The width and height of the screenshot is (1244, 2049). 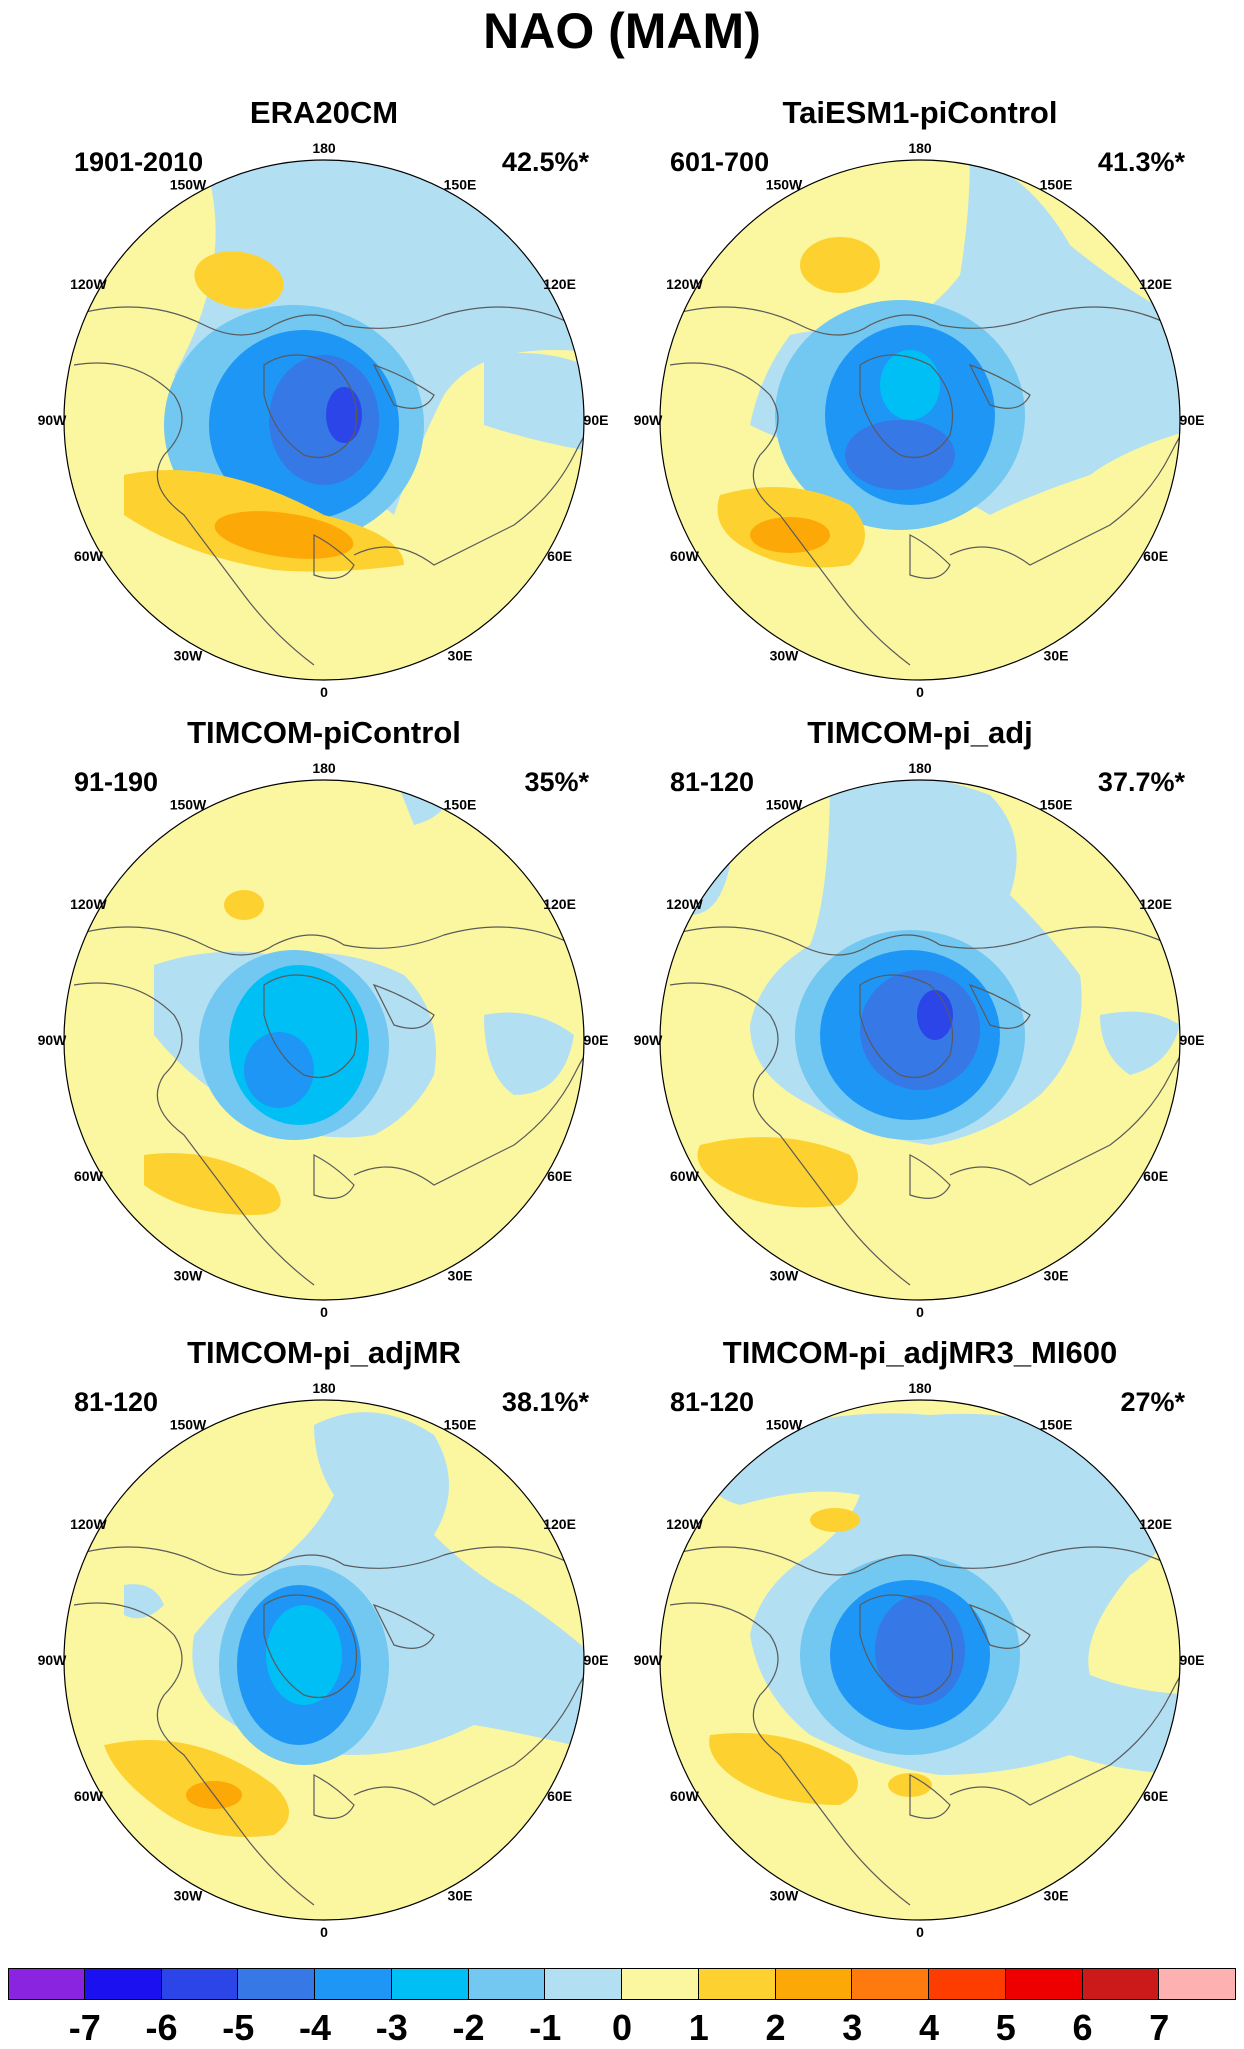 What do you see at coordinates (622, 31) in the screenshot?
I see `figure-title: NAO (MAM)` at bounding box center [622, 31].